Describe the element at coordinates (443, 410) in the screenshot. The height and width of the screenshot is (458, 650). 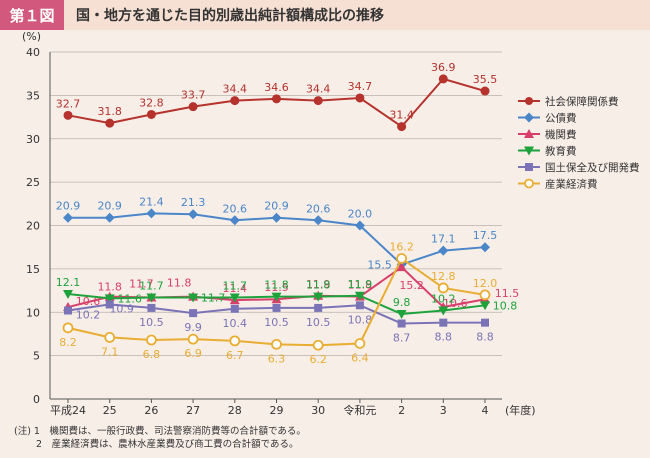
I see `x-tick-label: 3` at that location.